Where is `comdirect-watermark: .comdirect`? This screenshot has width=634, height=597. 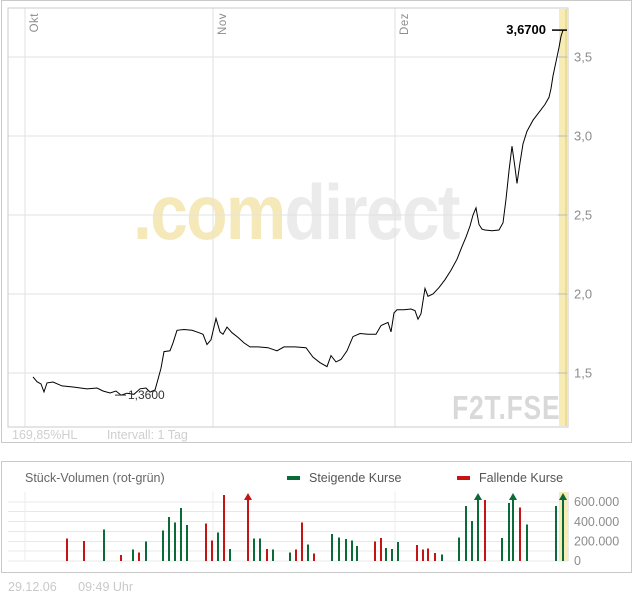 comdirect-watermark: .comdirect is located at coordinates (297, 212).